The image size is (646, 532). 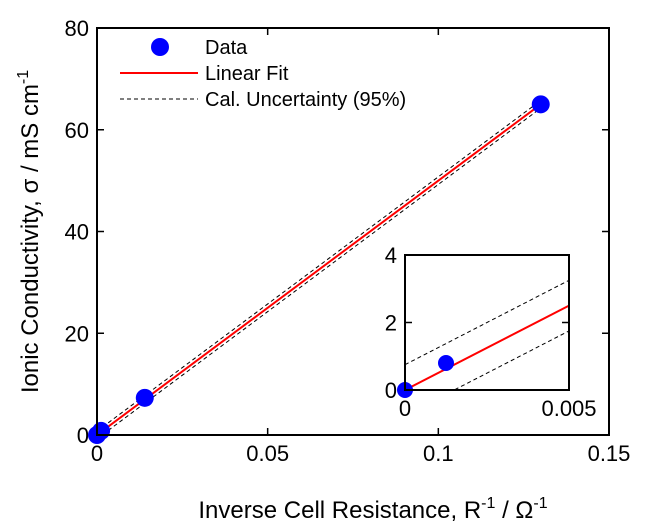 I want to click on y-tick-label: 2, so click(x=391, y=323).